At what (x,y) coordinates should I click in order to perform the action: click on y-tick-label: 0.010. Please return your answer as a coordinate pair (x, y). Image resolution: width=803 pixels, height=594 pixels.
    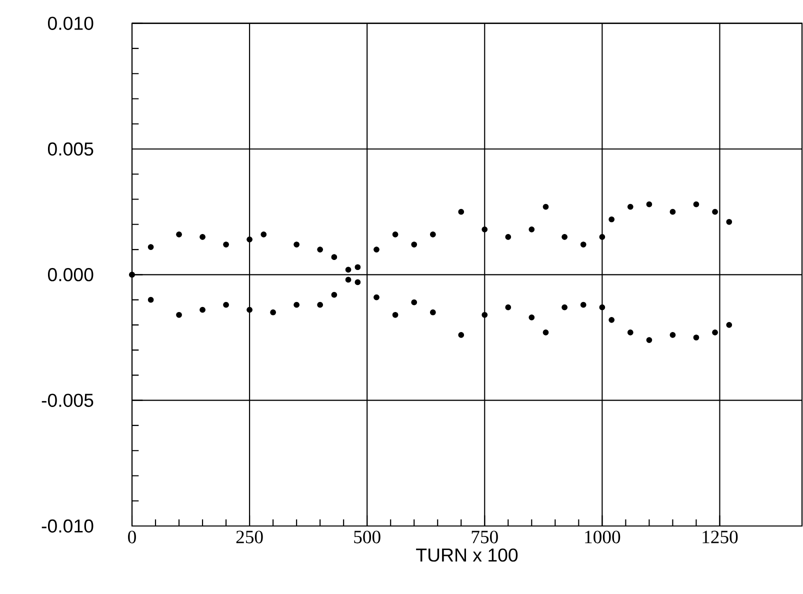
    Looking at the image, I should click on (71, 23).